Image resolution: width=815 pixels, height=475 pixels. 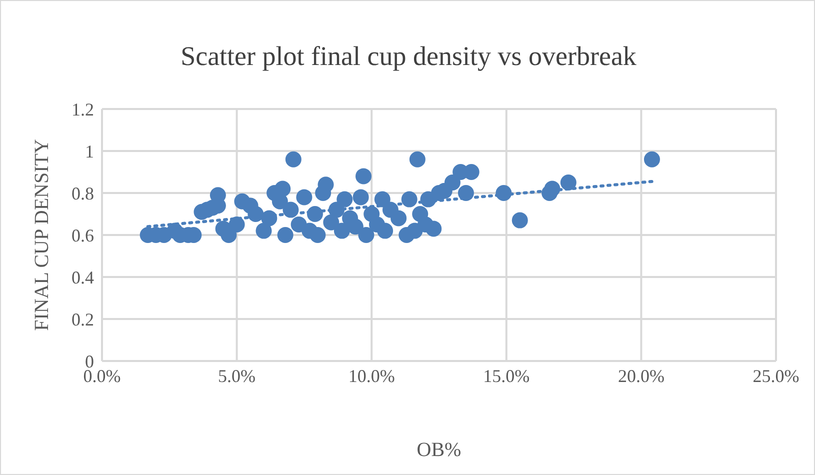 What do you see at coordinates (439, 450) in the screenshot?
I see `x-axis-title: OB%` at bounding box center [439, 450].